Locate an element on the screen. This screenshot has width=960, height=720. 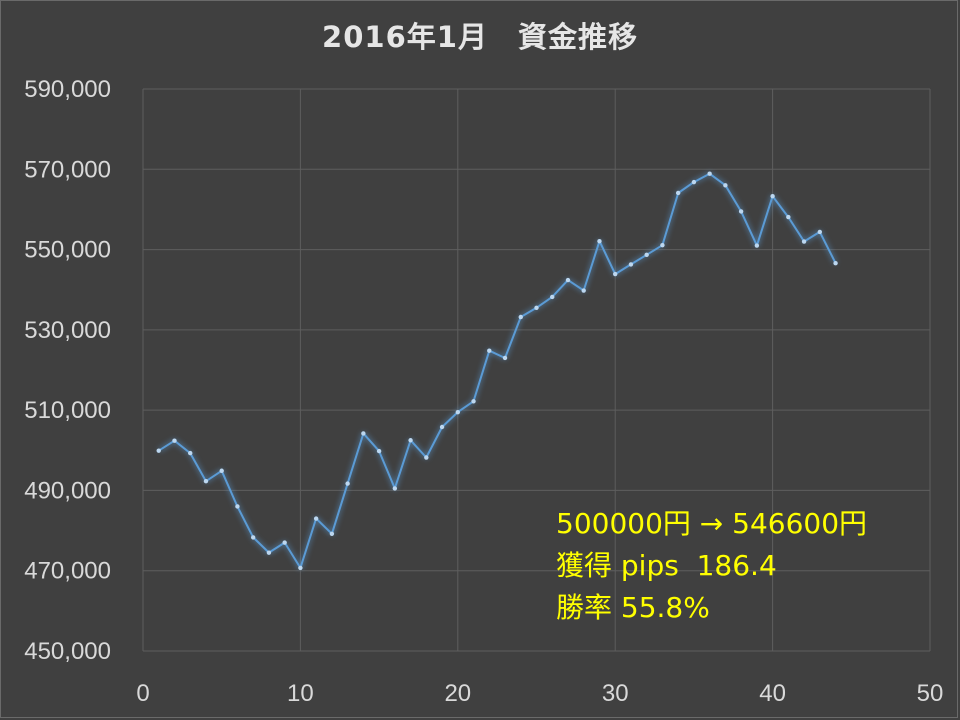
y-tick-label: 570,000 is located at coordinates (67, 169).